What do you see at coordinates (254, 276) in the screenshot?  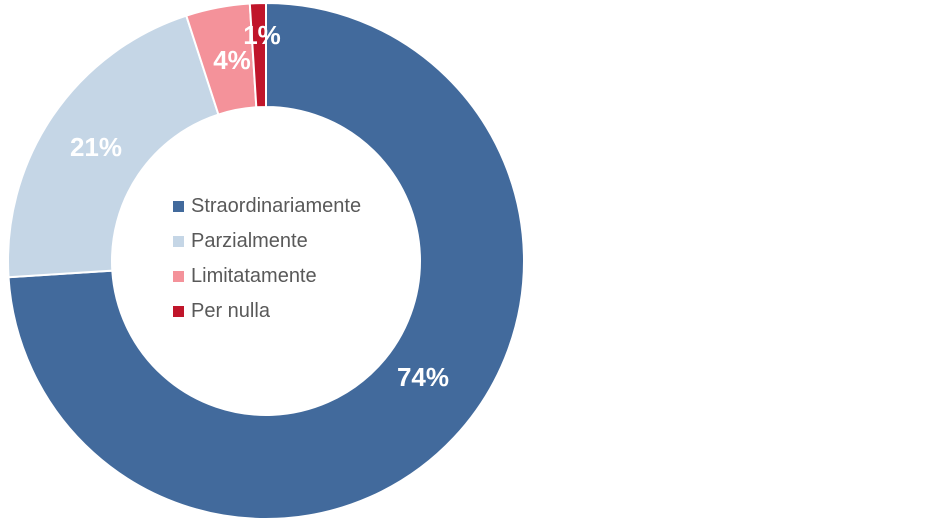 I see `legend-label: Limitatamente` at bounding box center [254, 276].